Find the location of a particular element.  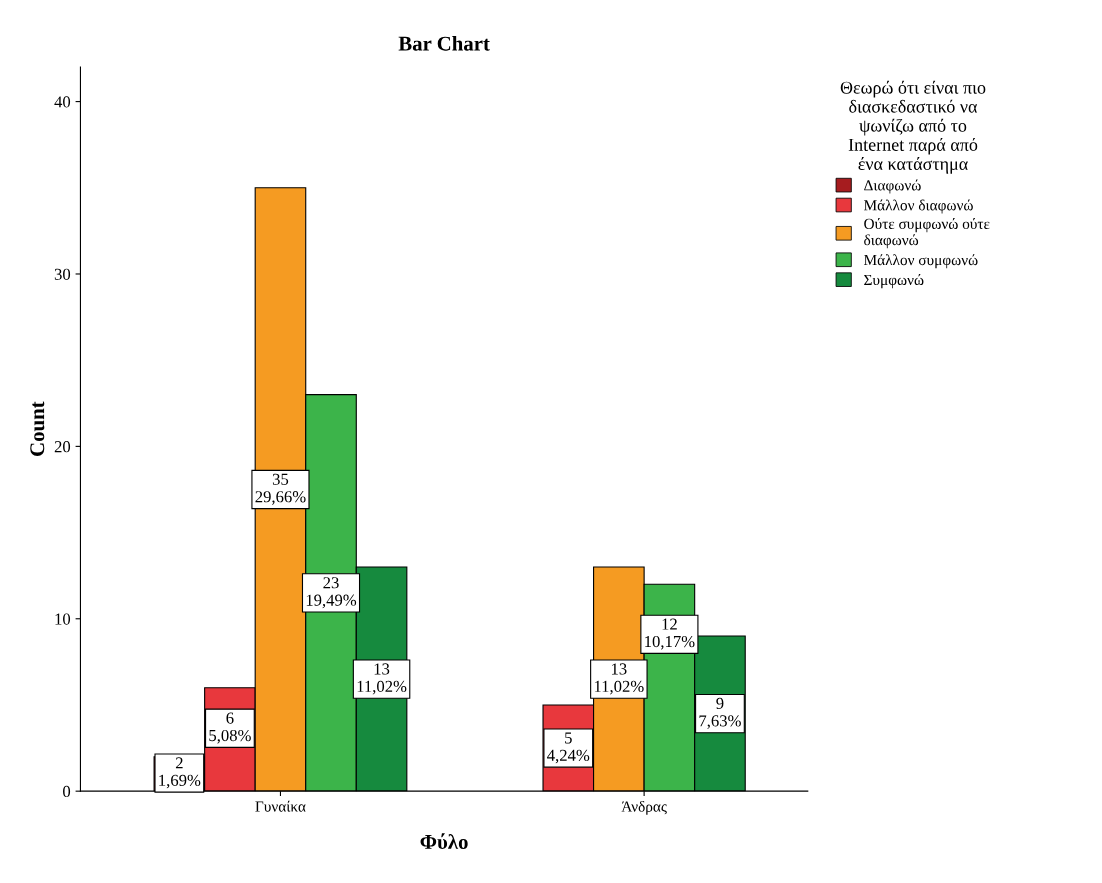

y-tick-label: 40 is located at coordinates (62, 102).